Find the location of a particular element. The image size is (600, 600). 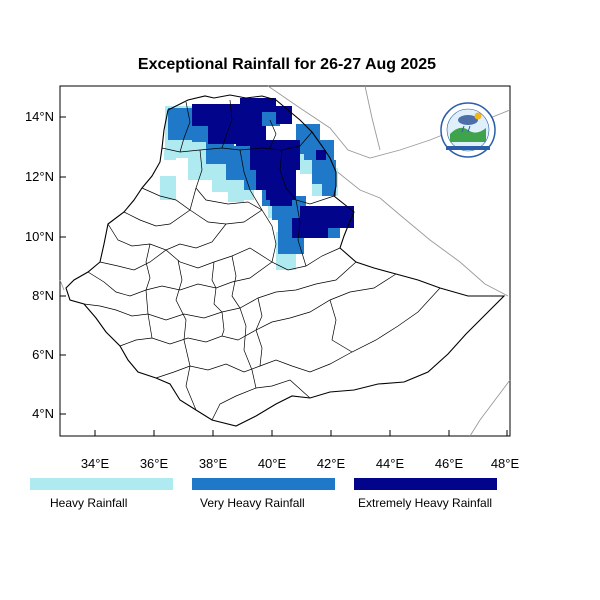

y-tick-label: 6°N is located at coordinates (43, 354).